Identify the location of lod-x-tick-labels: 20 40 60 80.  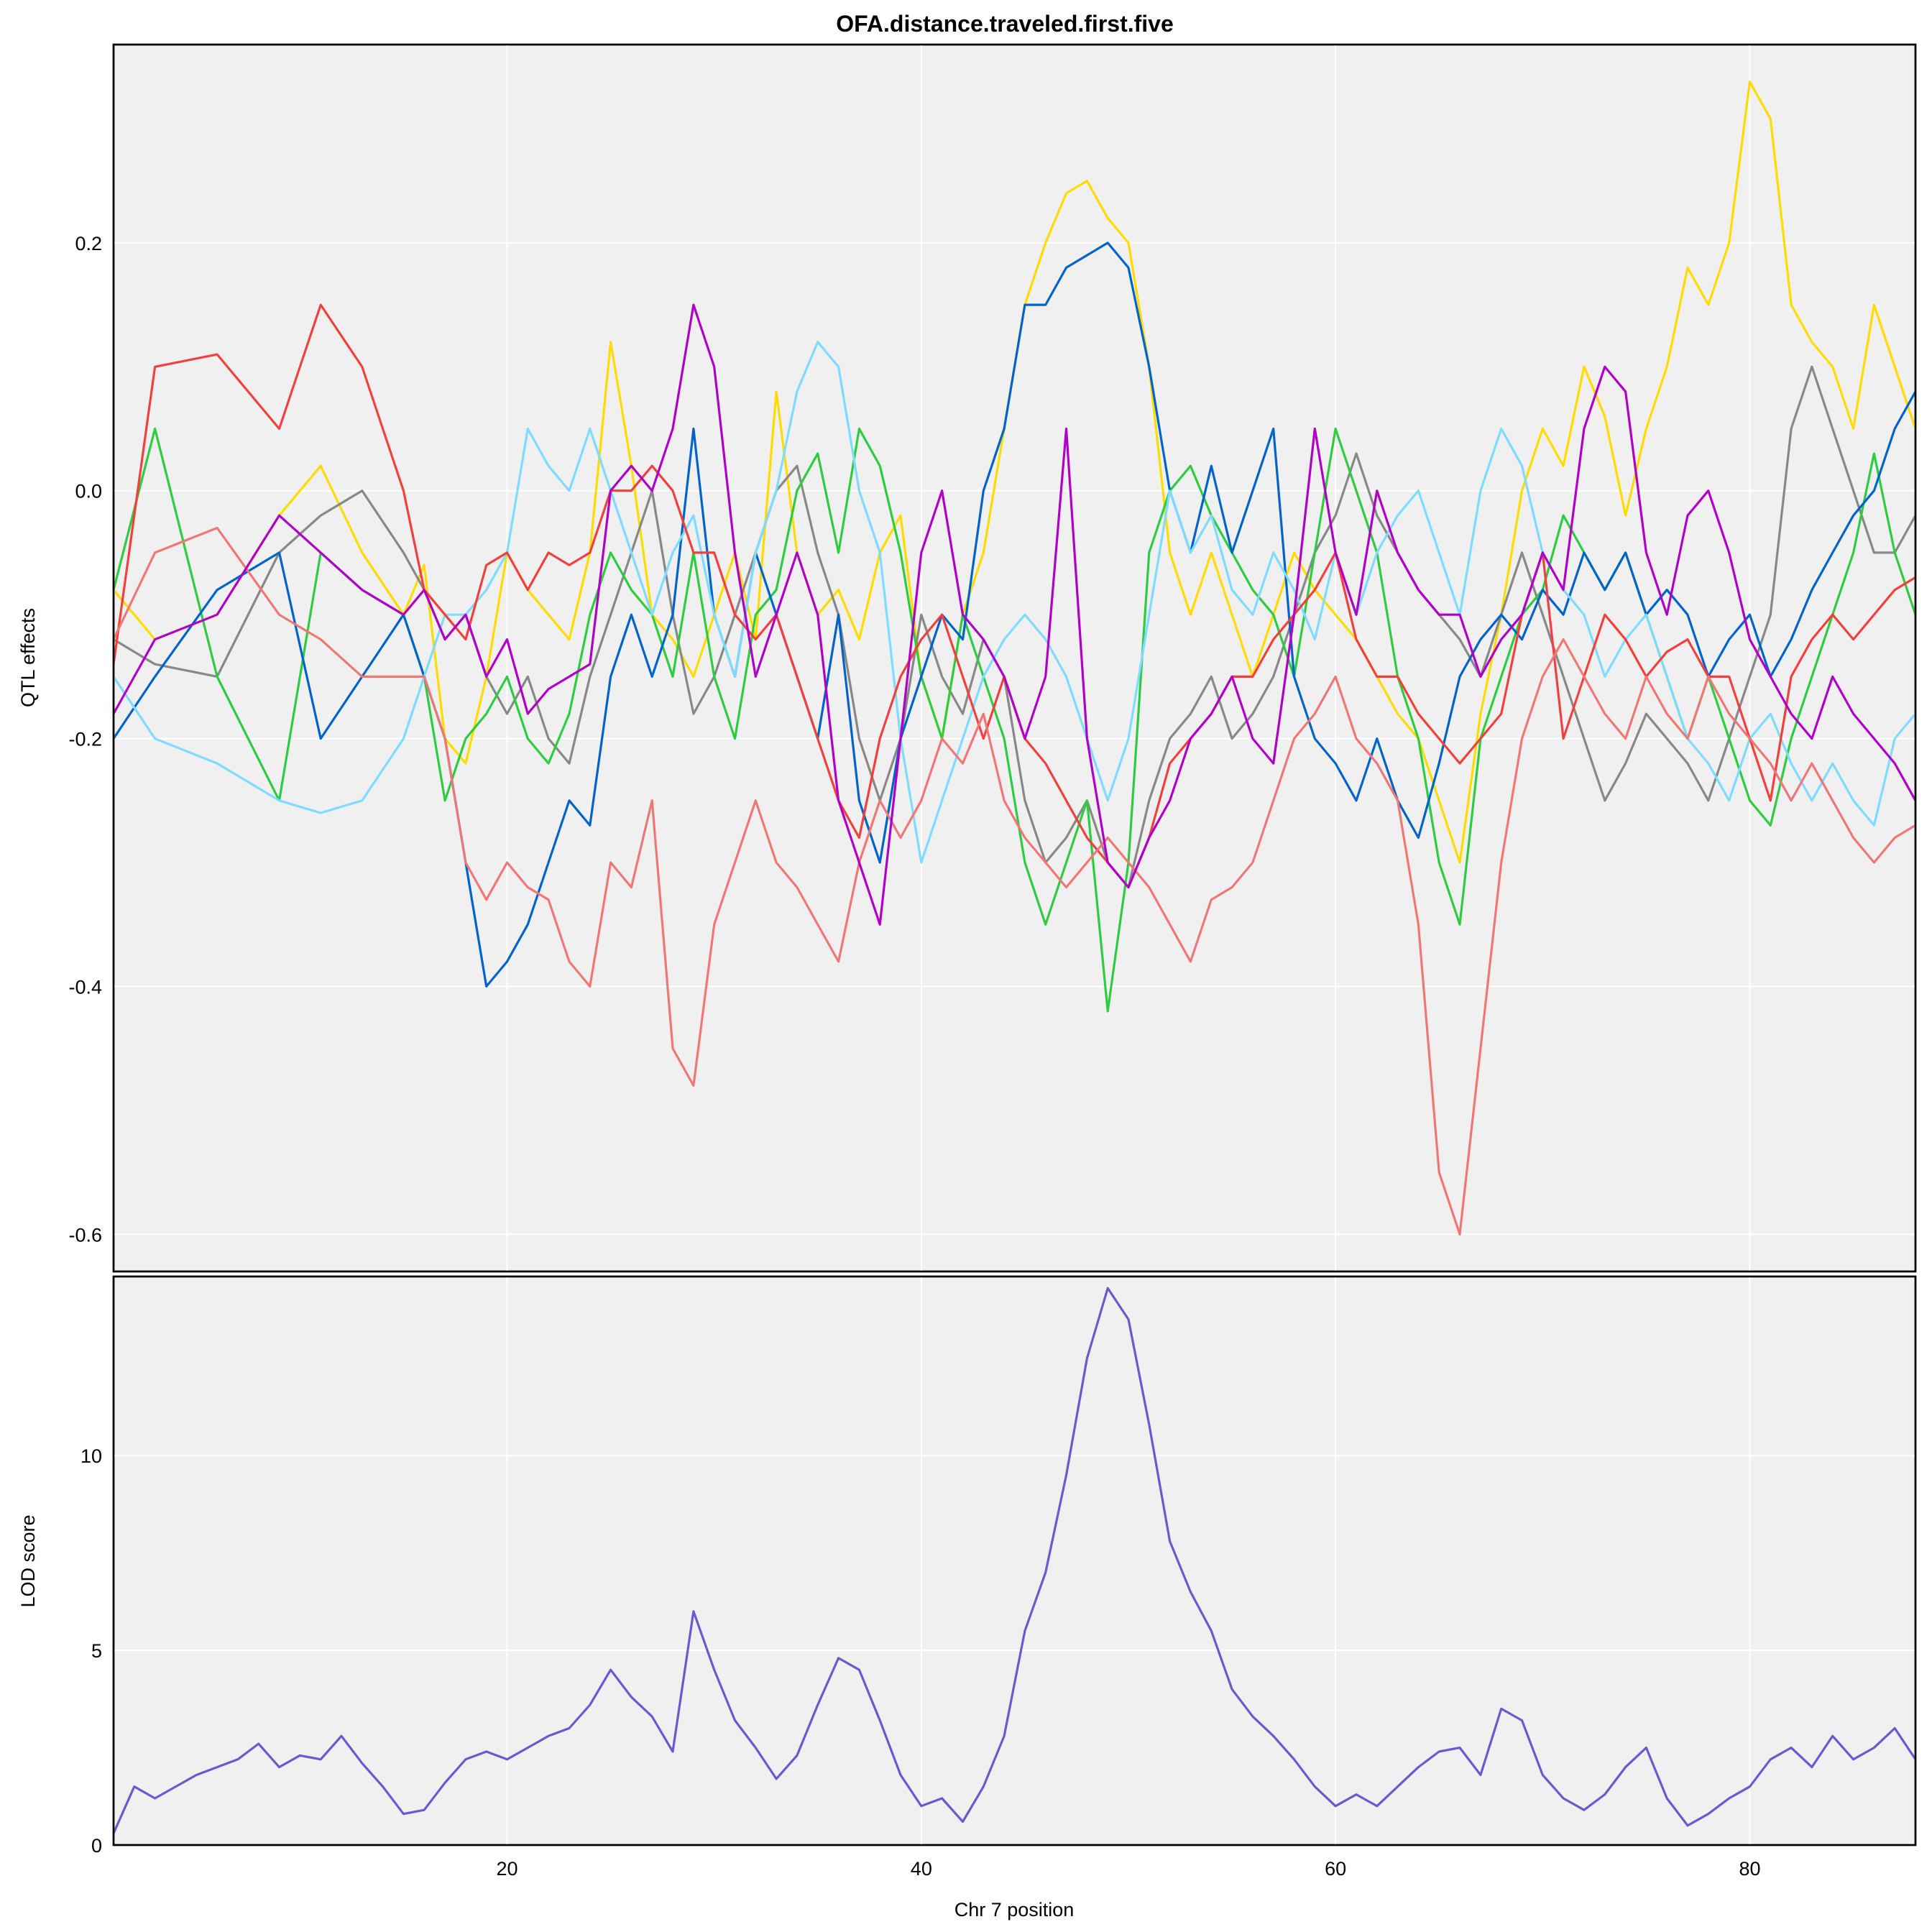
(1128, 1869).